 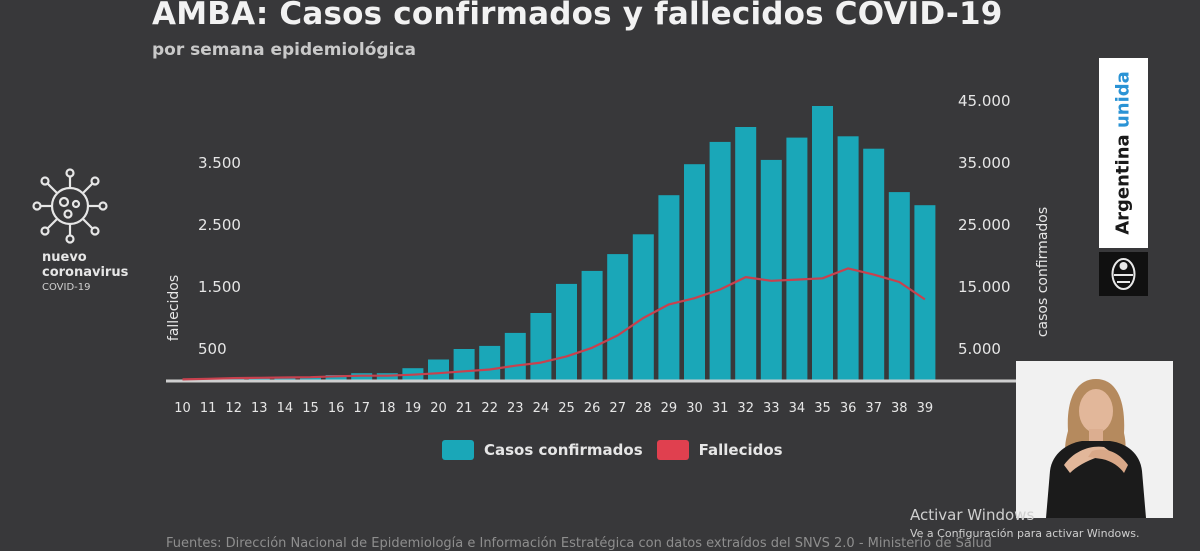 I want to click on legend-item-deaths: Fallecidos, so click(x=720, y=450).